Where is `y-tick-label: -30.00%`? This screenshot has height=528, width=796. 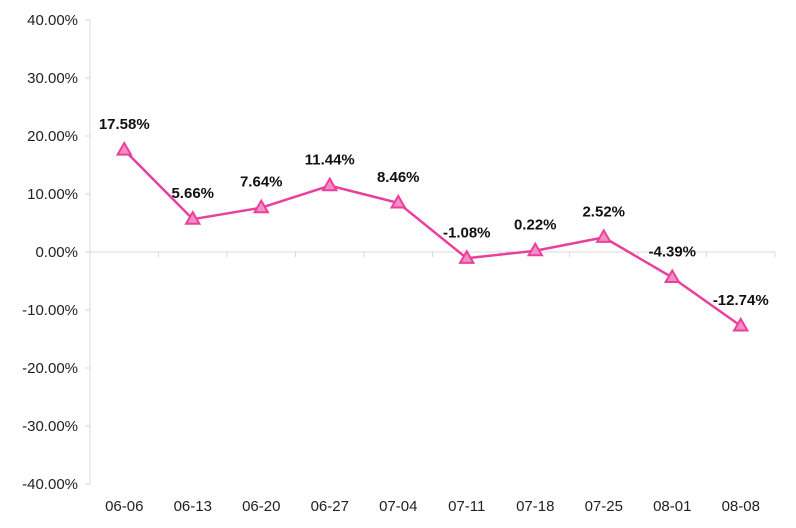 y-tick-label: -30.00% is located at coordinates (50, 426).